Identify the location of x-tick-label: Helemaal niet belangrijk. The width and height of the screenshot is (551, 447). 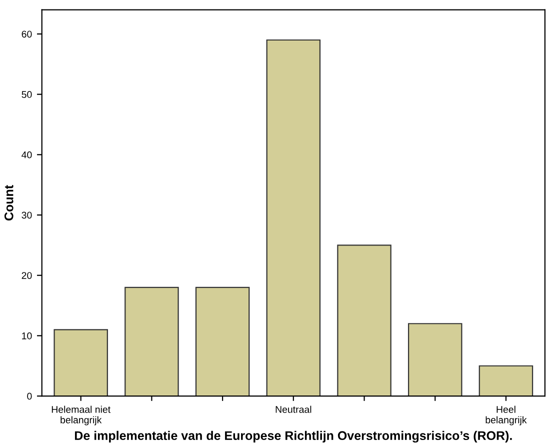
(81, 416).